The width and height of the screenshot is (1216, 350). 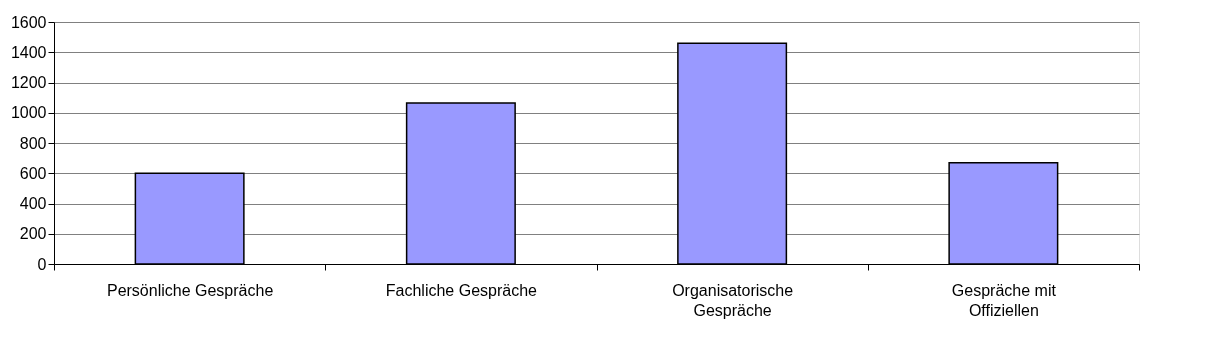 What do you see at coordinates (28, 113) in the screenshot?
I see `y-tick-label: 1000` at bounding box center [28, 113].